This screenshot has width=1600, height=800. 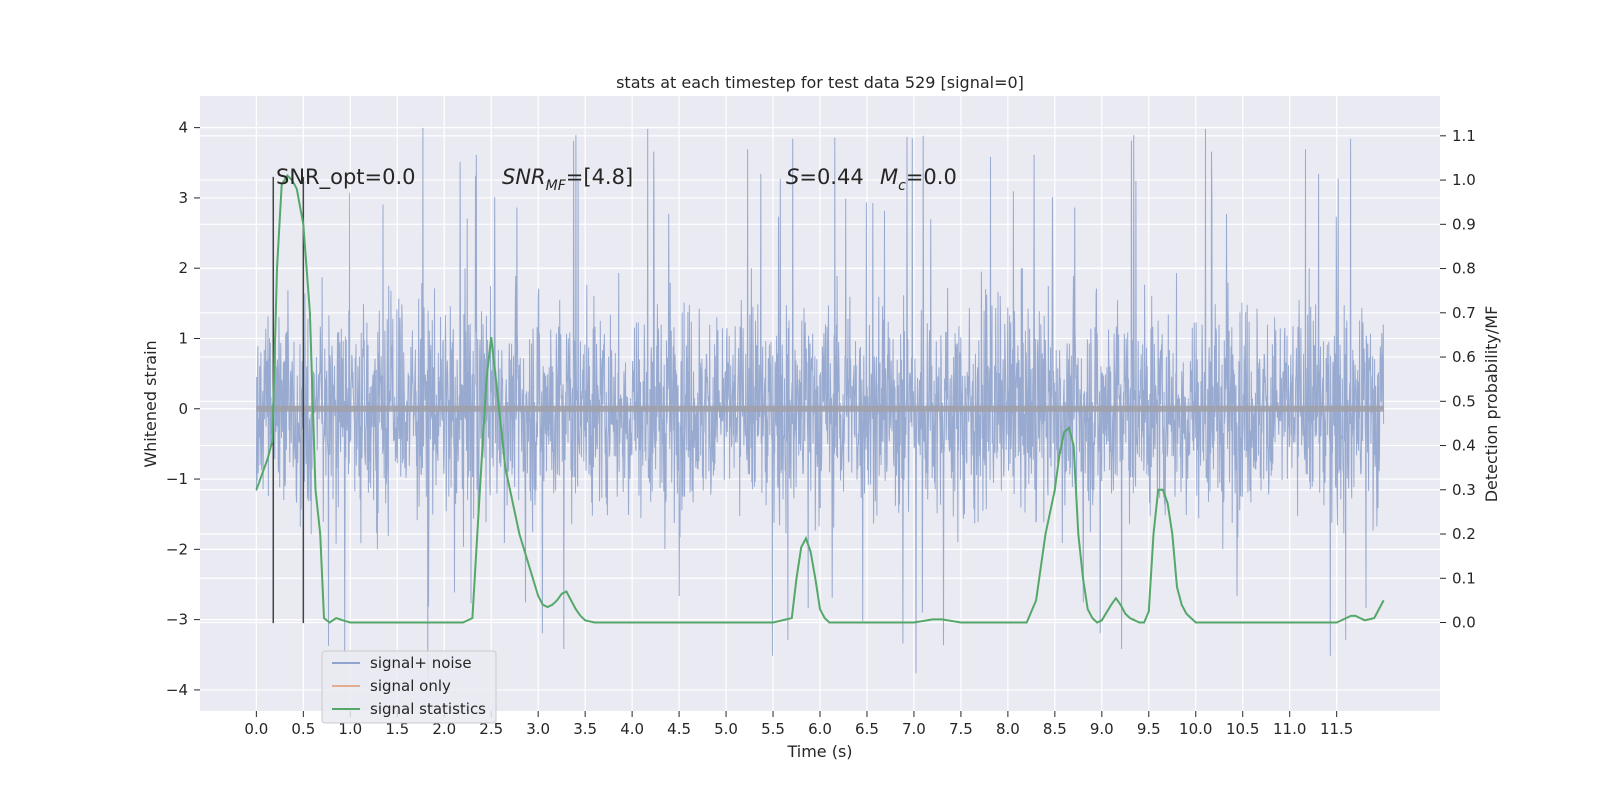 I want to click on x-tick-label: 10.5, so click(x=1242, y=729).